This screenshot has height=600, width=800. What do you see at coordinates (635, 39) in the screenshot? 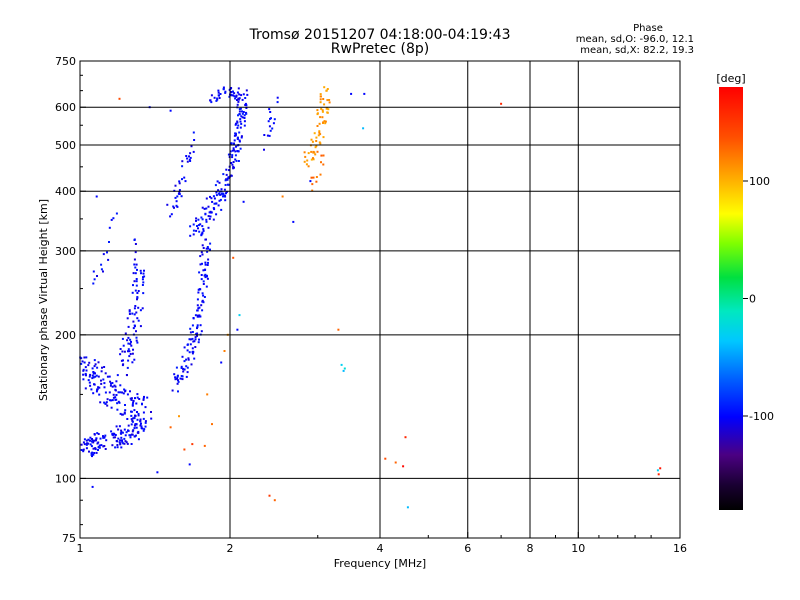
I see `stats-line-o: mean, sd,O: -96.0, 12.1` at bounding box center [635, 39].